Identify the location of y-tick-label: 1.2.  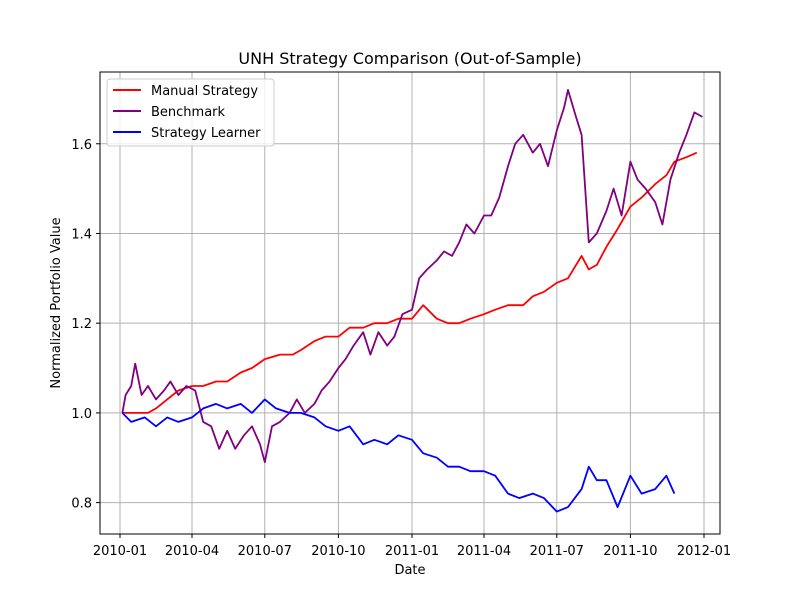
(81, 324).